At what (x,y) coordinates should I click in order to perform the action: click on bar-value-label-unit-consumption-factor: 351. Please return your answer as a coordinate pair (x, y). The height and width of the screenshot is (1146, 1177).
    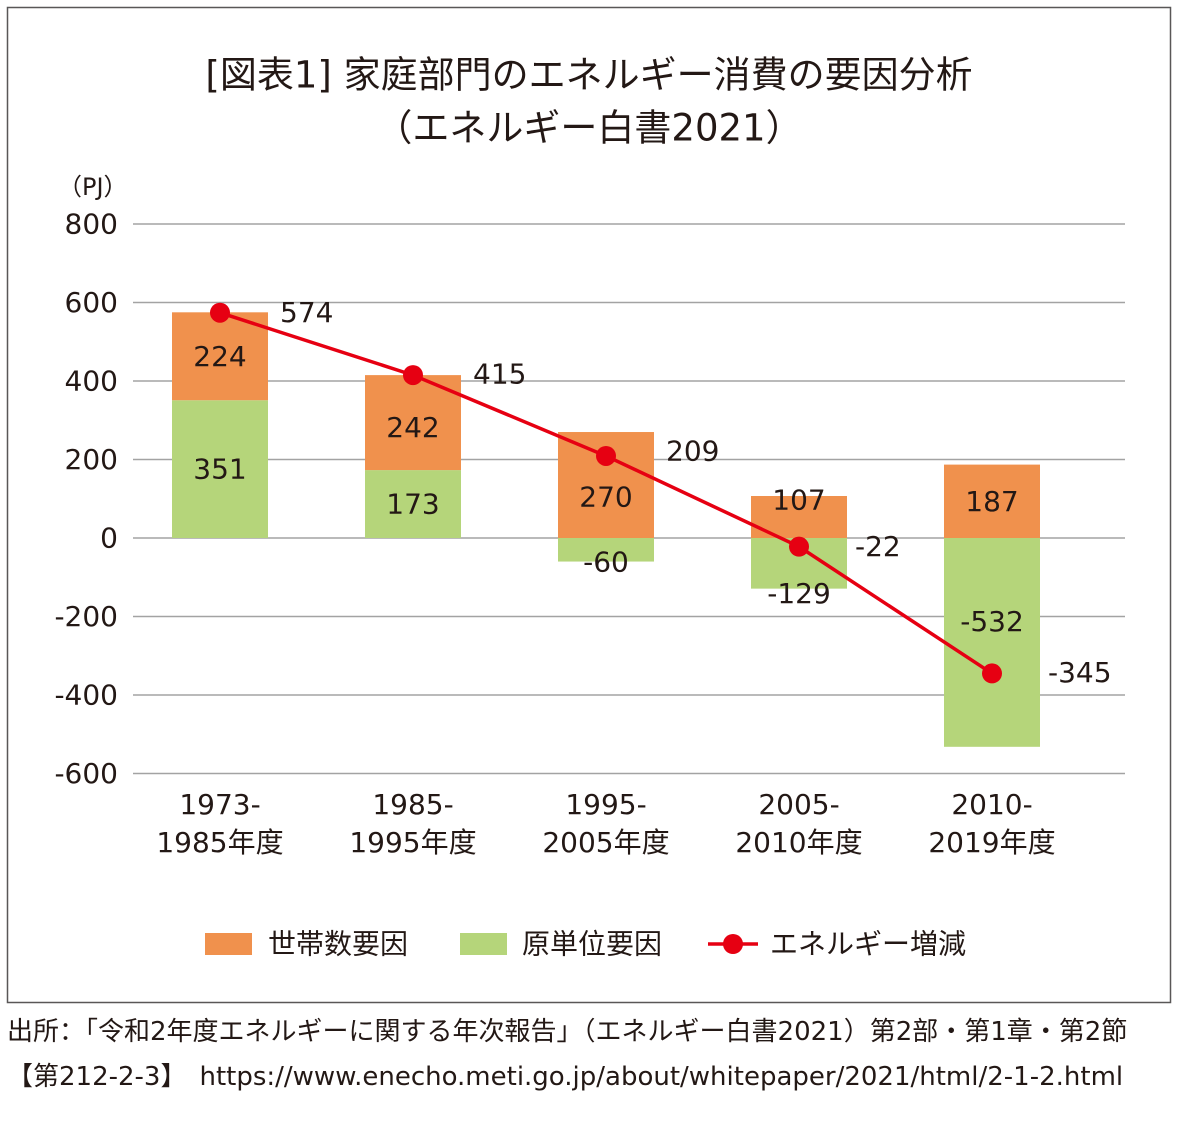
    Looking at the image, I should click on (219, 469).